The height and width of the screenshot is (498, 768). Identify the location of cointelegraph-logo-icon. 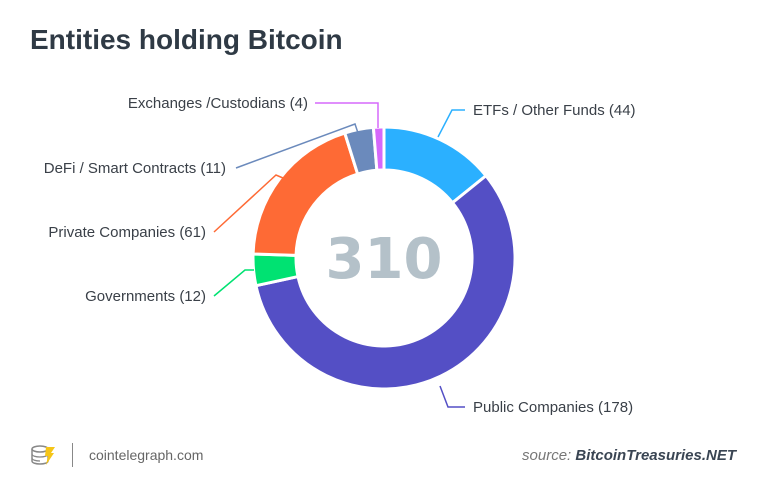
(43, 455).